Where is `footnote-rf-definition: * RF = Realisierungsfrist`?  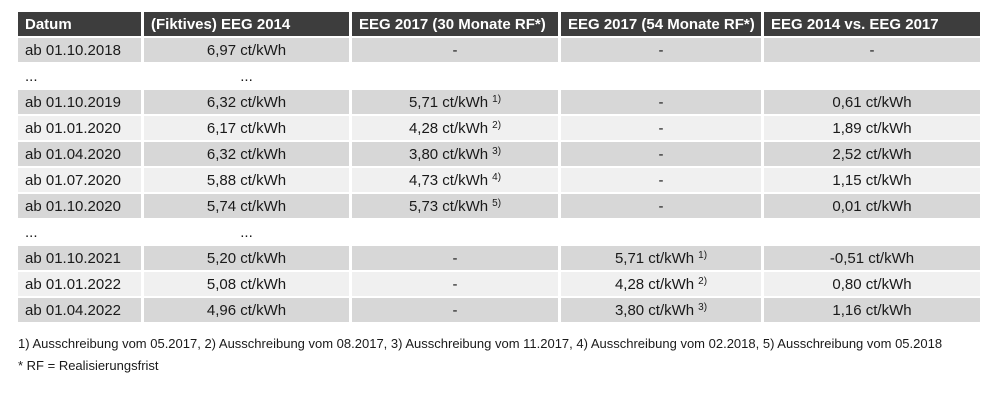
footnote-rf-definition: * RF = Realisierungsfrist is located at coordinates (88, 365).